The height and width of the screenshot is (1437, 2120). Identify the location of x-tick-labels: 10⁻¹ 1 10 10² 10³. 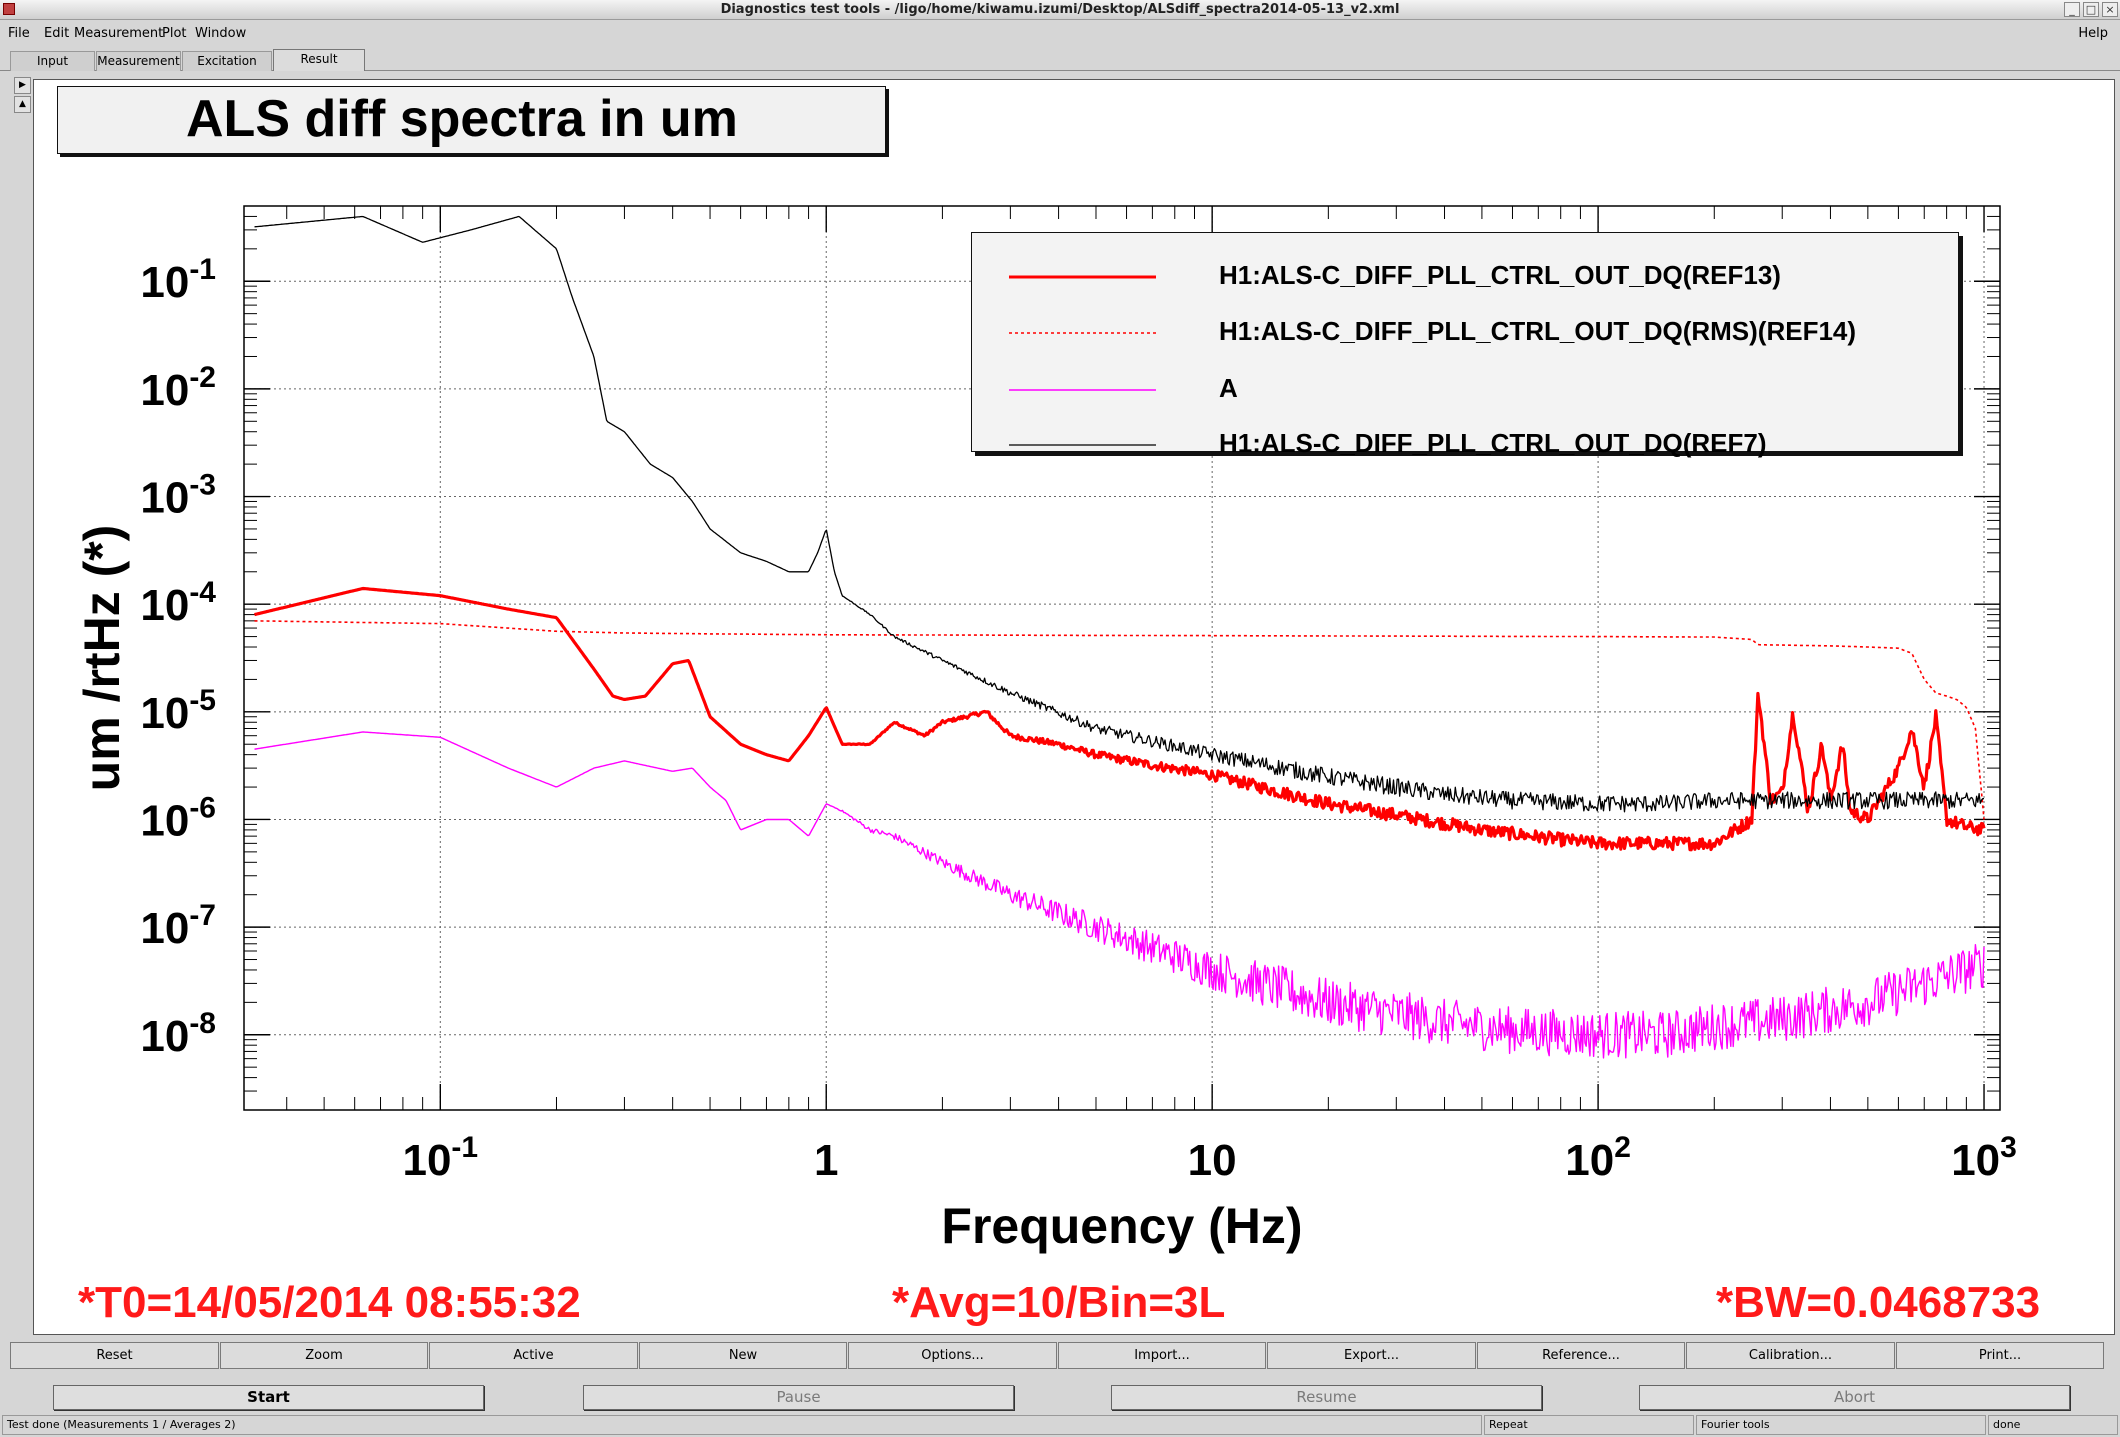
(1209, 1158).